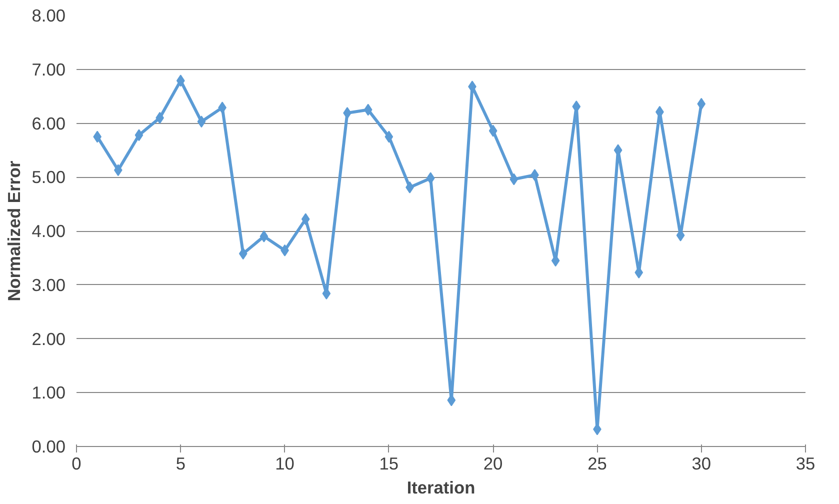  I want to click on y-tick-label: 7.00, so click(49, 69).